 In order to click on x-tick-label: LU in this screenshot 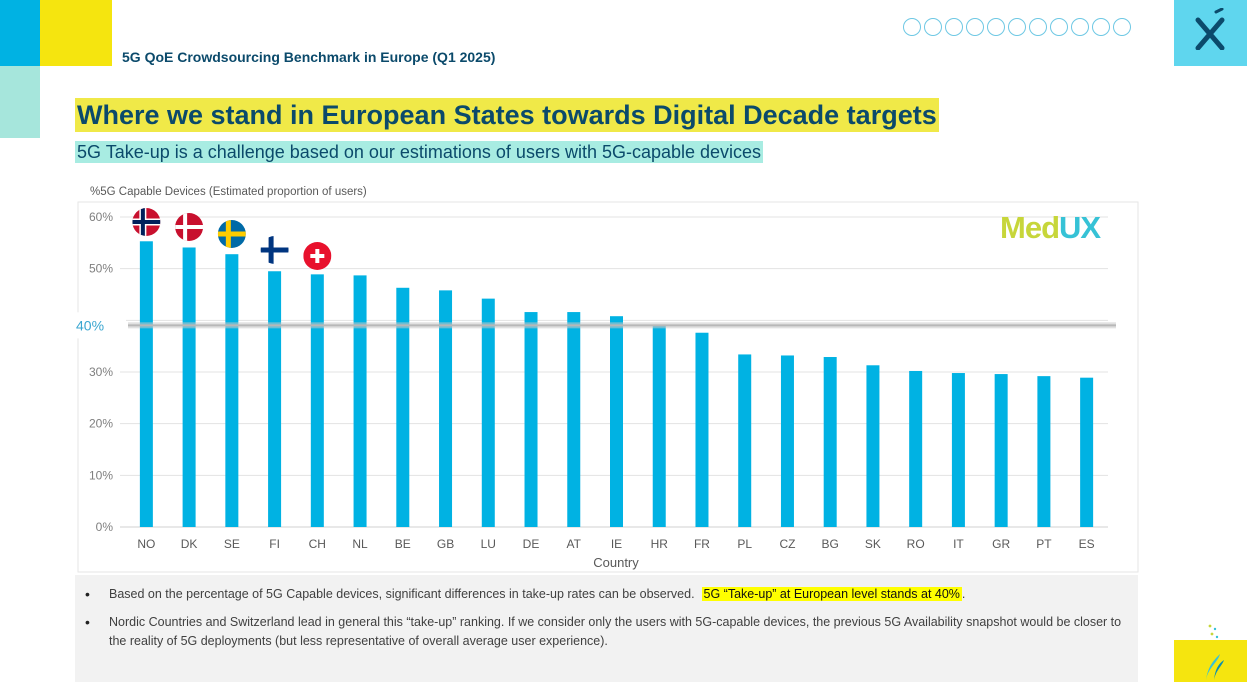, I will do `click(488, 544)`.